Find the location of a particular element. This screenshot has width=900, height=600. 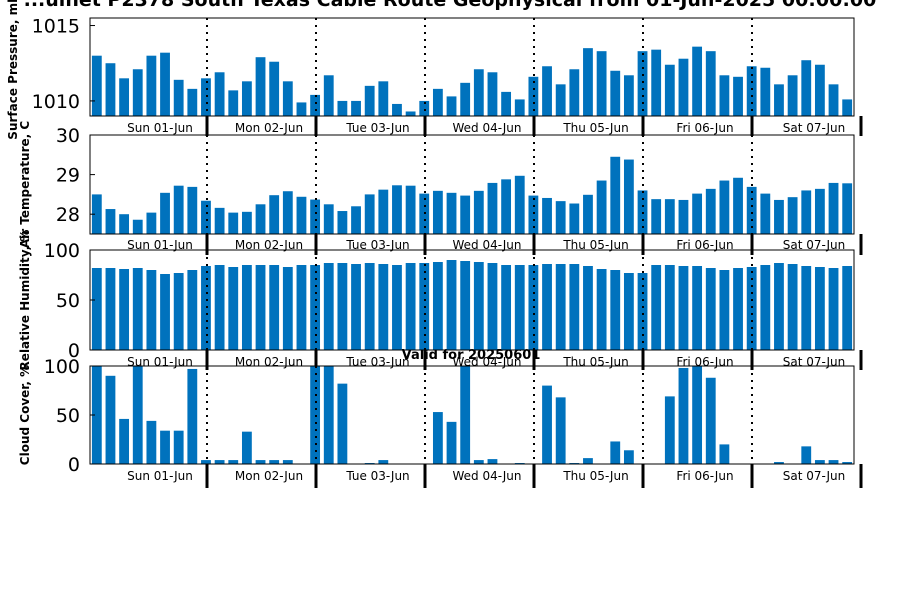

y-tick-label: 28 is located at coordinates (68, 215).